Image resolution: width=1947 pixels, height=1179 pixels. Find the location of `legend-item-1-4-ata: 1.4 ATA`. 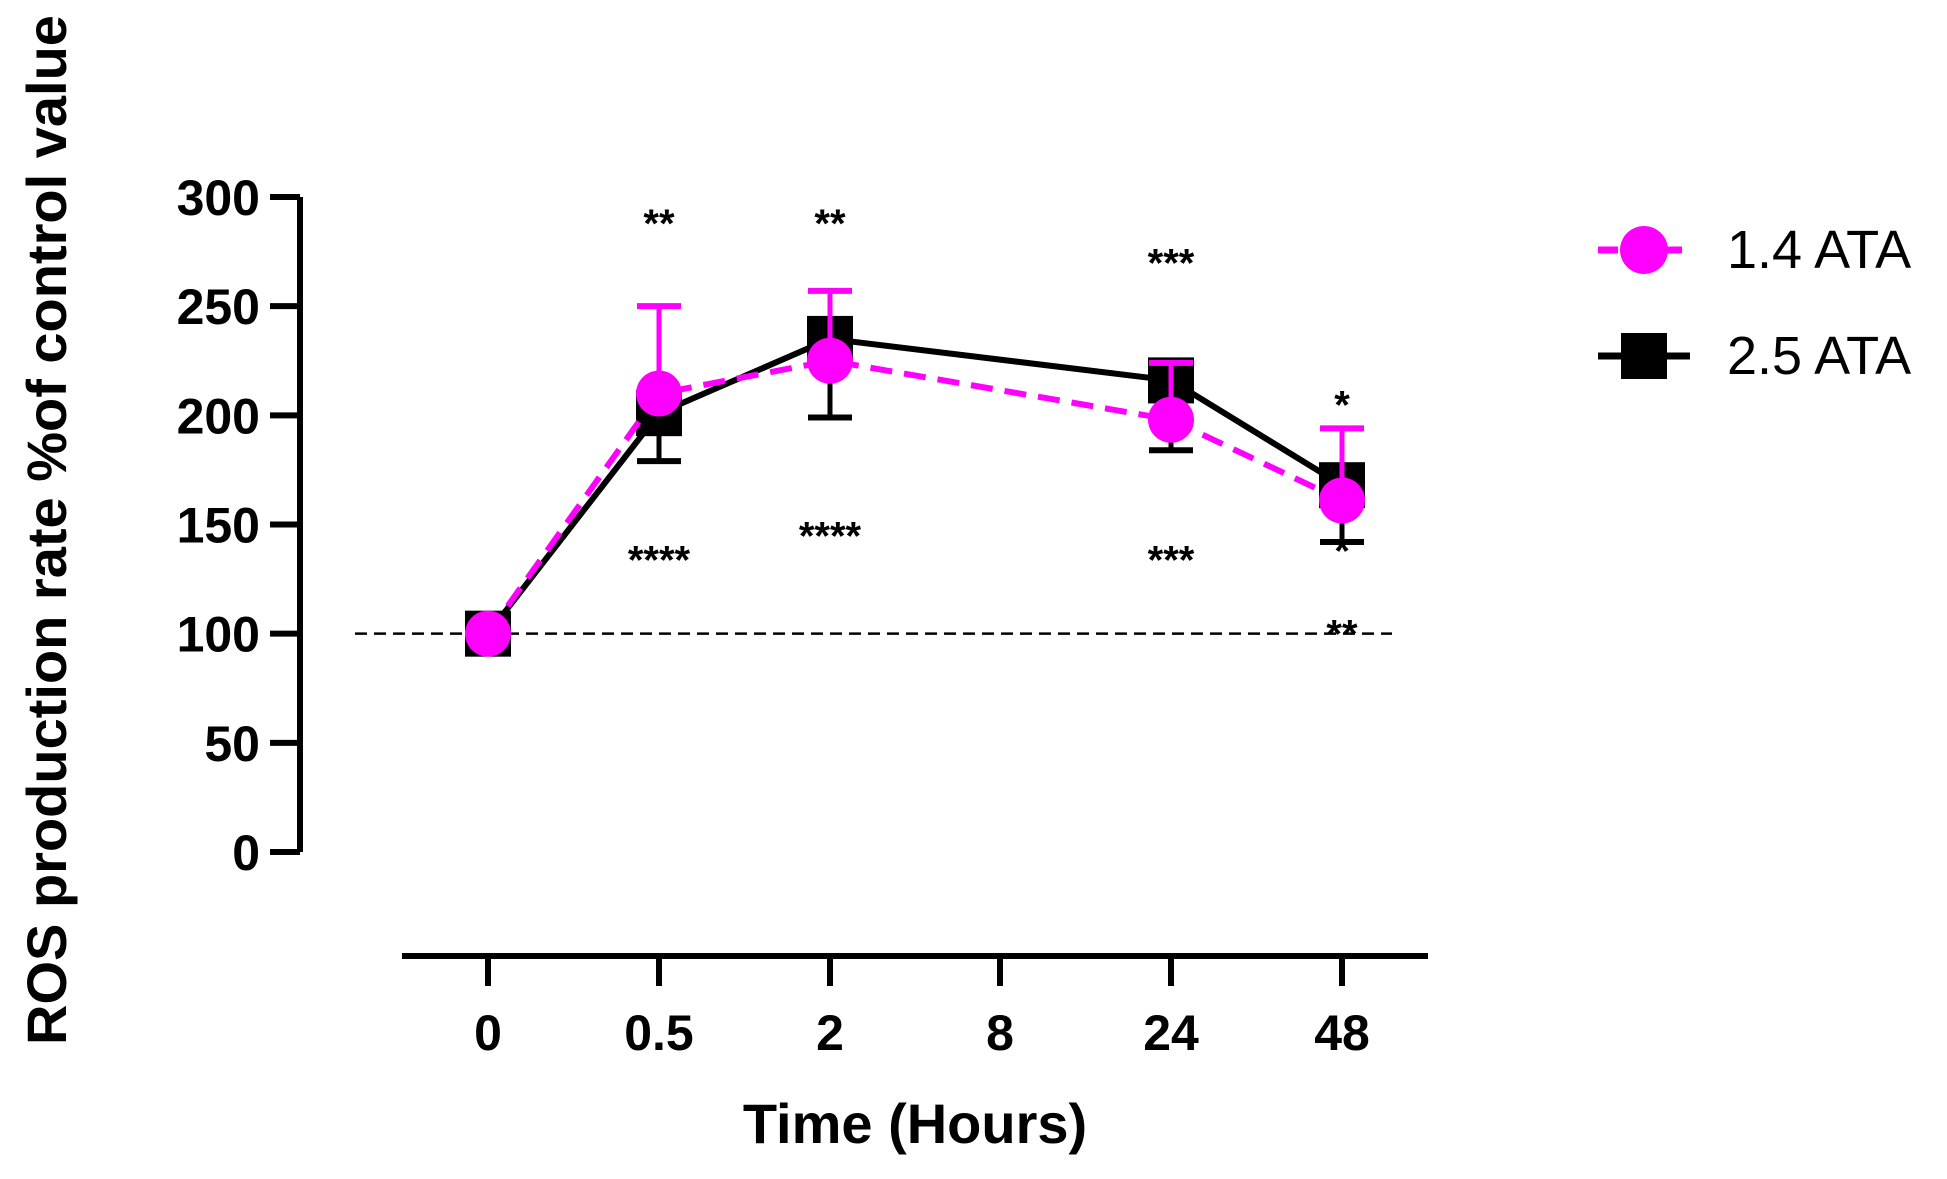

legend-item-1-4-ata: 1.4 ATA is located at coordinates (1754, 250).